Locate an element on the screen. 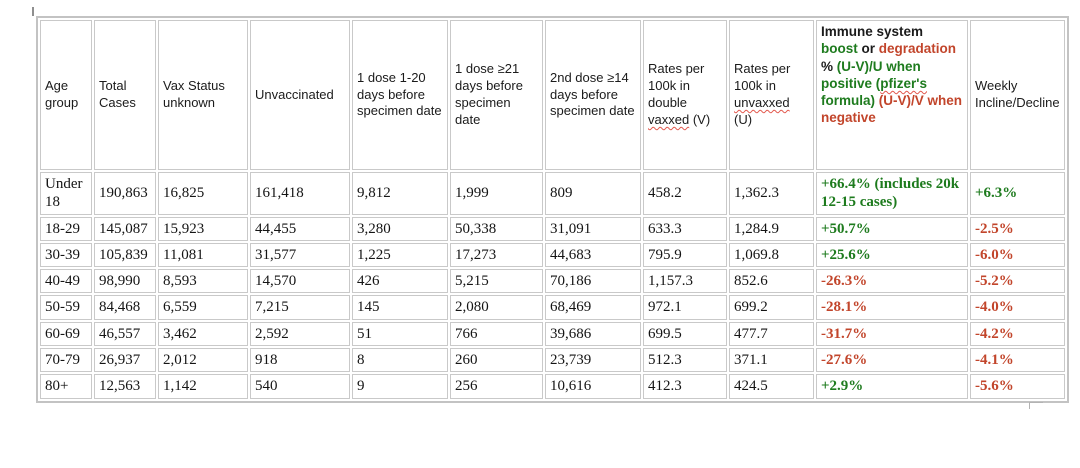 The width and height of the screenshot is (1080, 468). cell-unvaccinated: 31,577 is located at coordinates (300, 255).